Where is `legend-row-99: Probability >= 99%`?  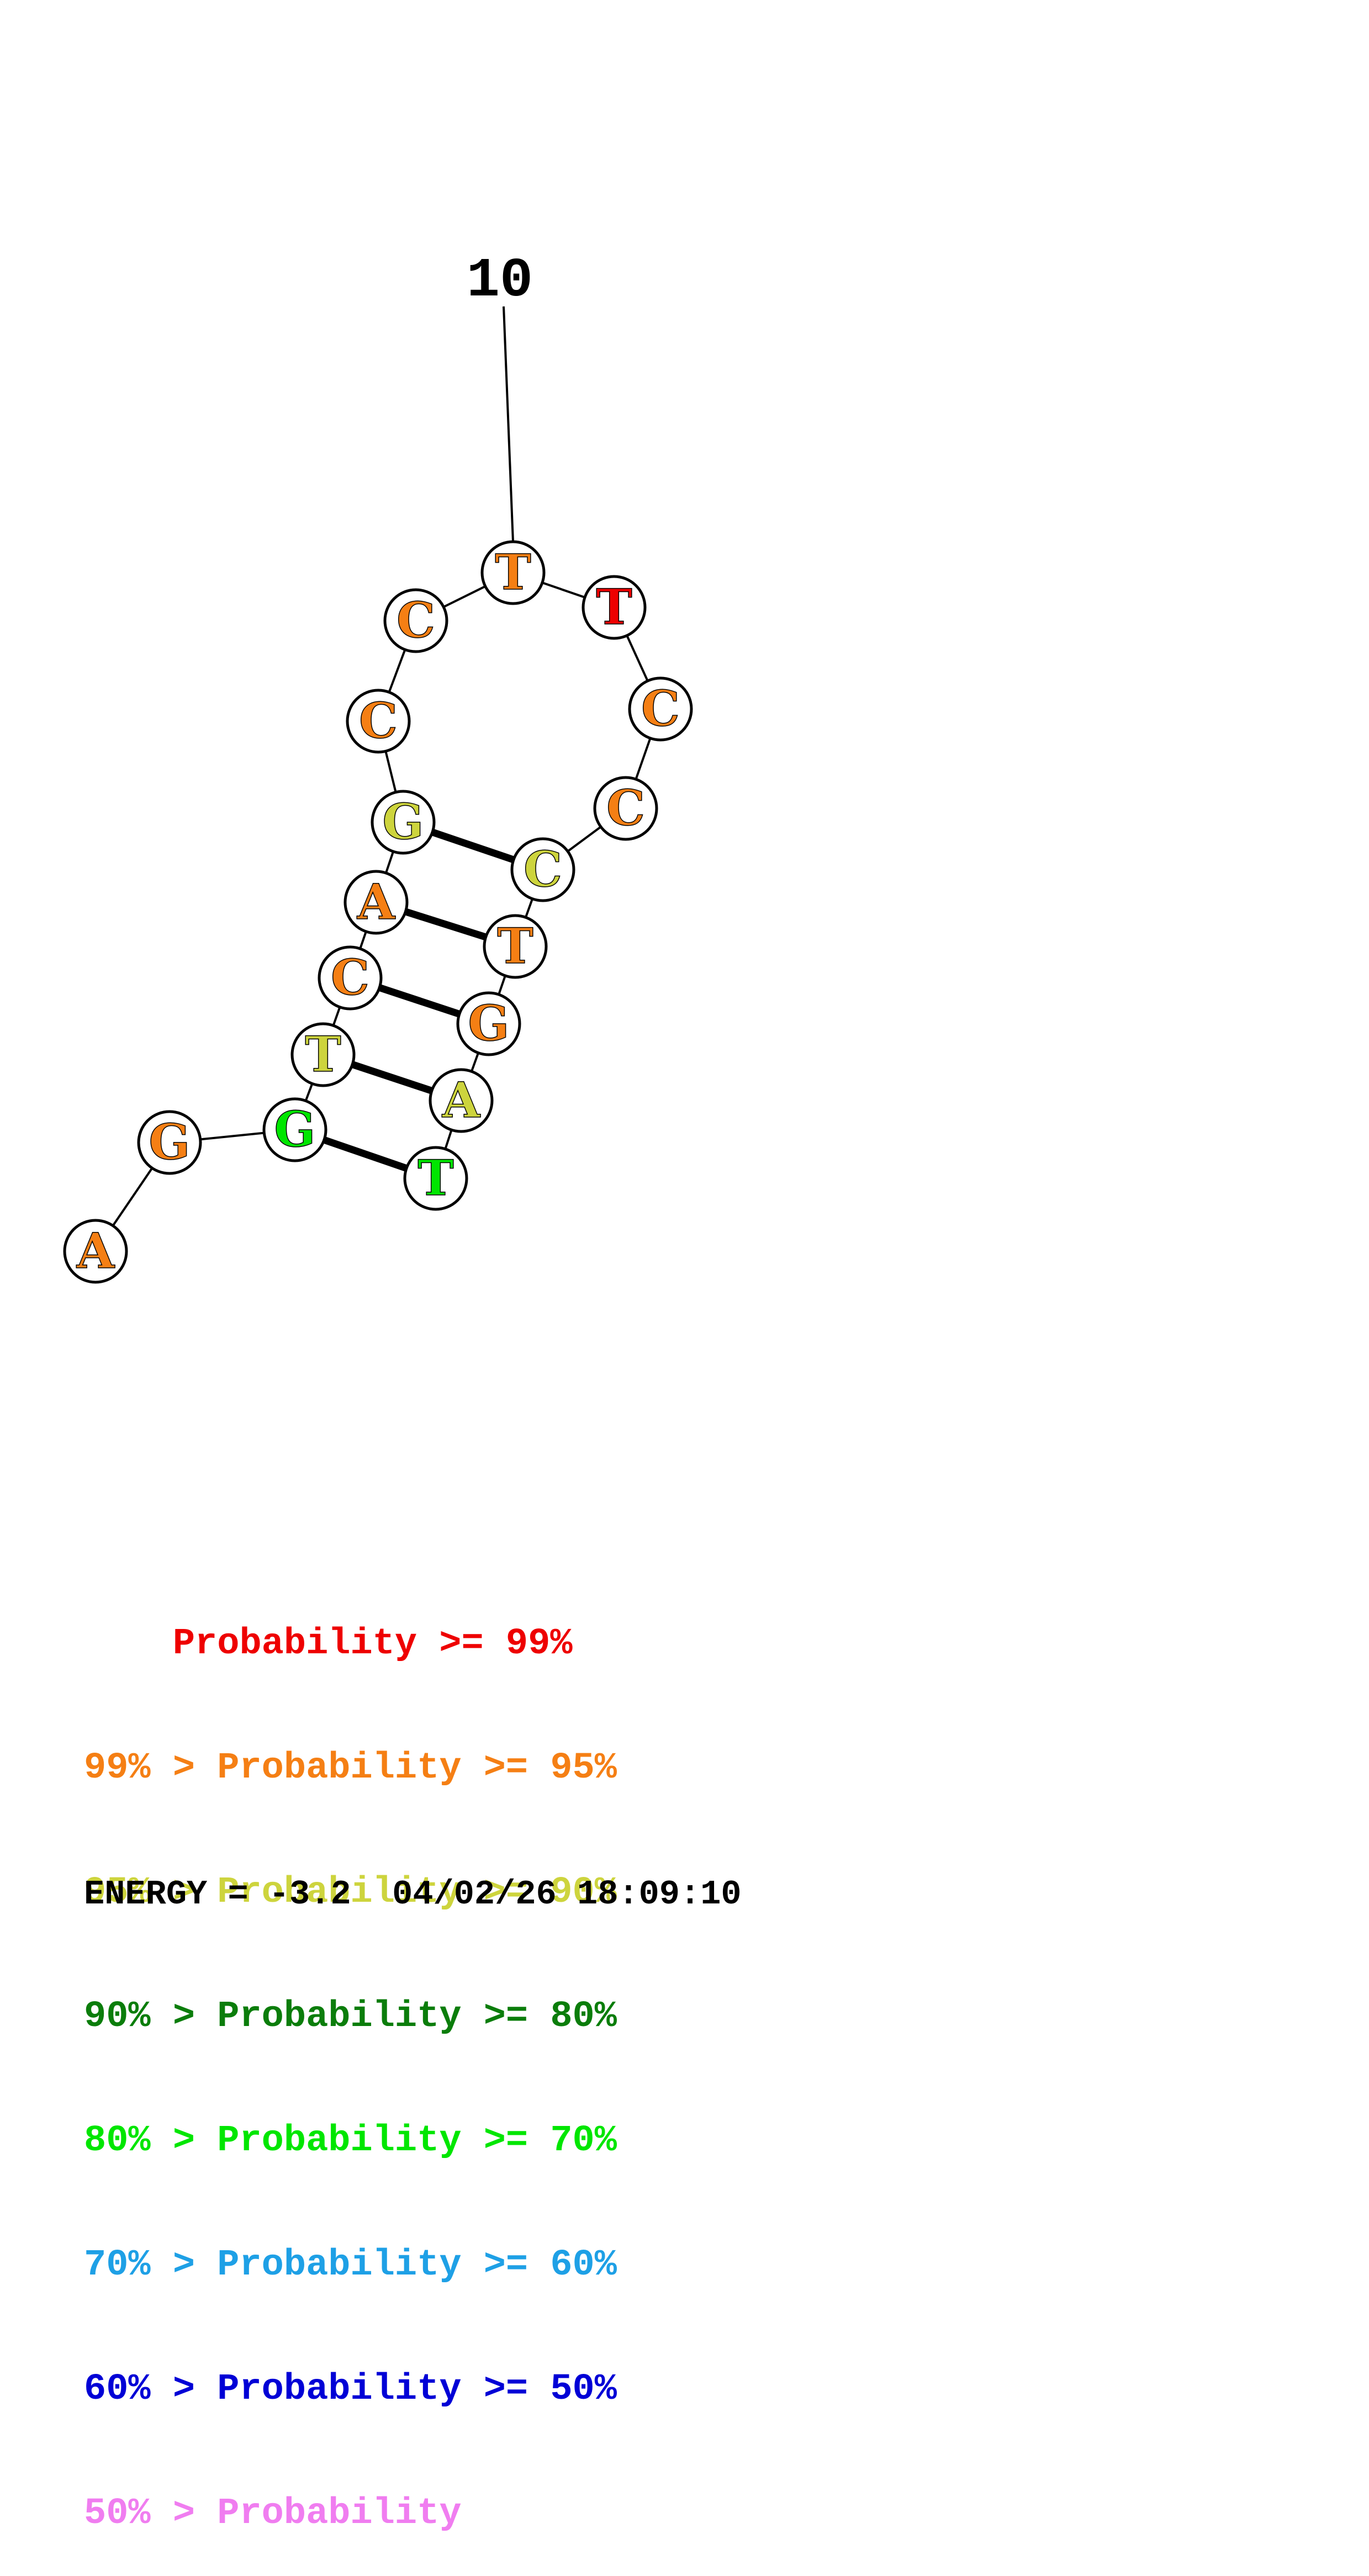 legend-row-99: Probability >= 99% is located at coordinates (350, 1644).